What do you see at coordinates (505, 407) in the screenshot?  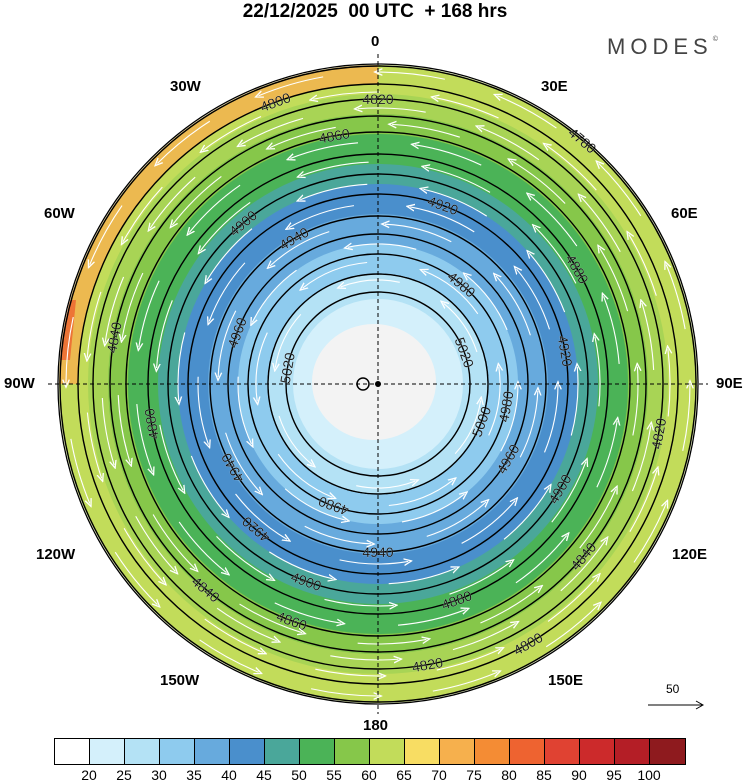 I see `contour-label: 4980` at bounding box center [505, 407].